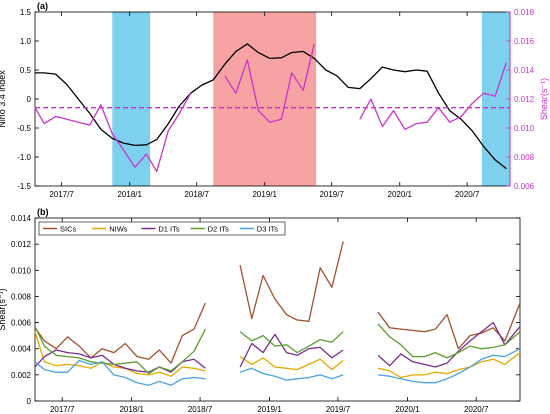 This screenshot has width=550, height=414. I want to click on y-tick-label: 1.0, so click(26, 41).